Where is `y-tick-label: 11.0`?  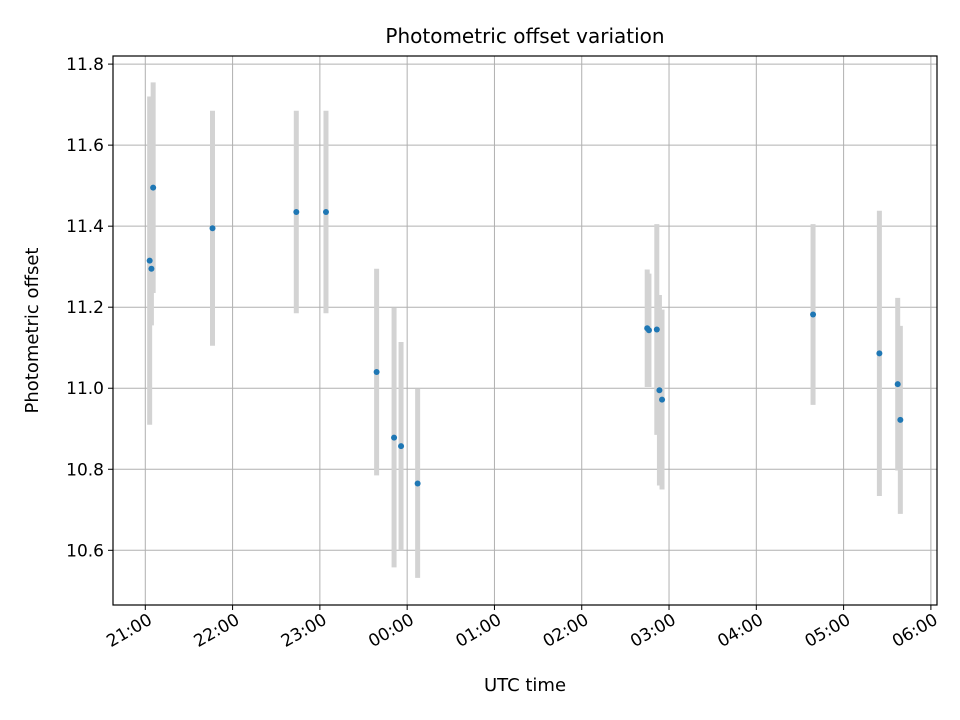
y-tick-label: 11.0 is located at coordinates (85, 389).